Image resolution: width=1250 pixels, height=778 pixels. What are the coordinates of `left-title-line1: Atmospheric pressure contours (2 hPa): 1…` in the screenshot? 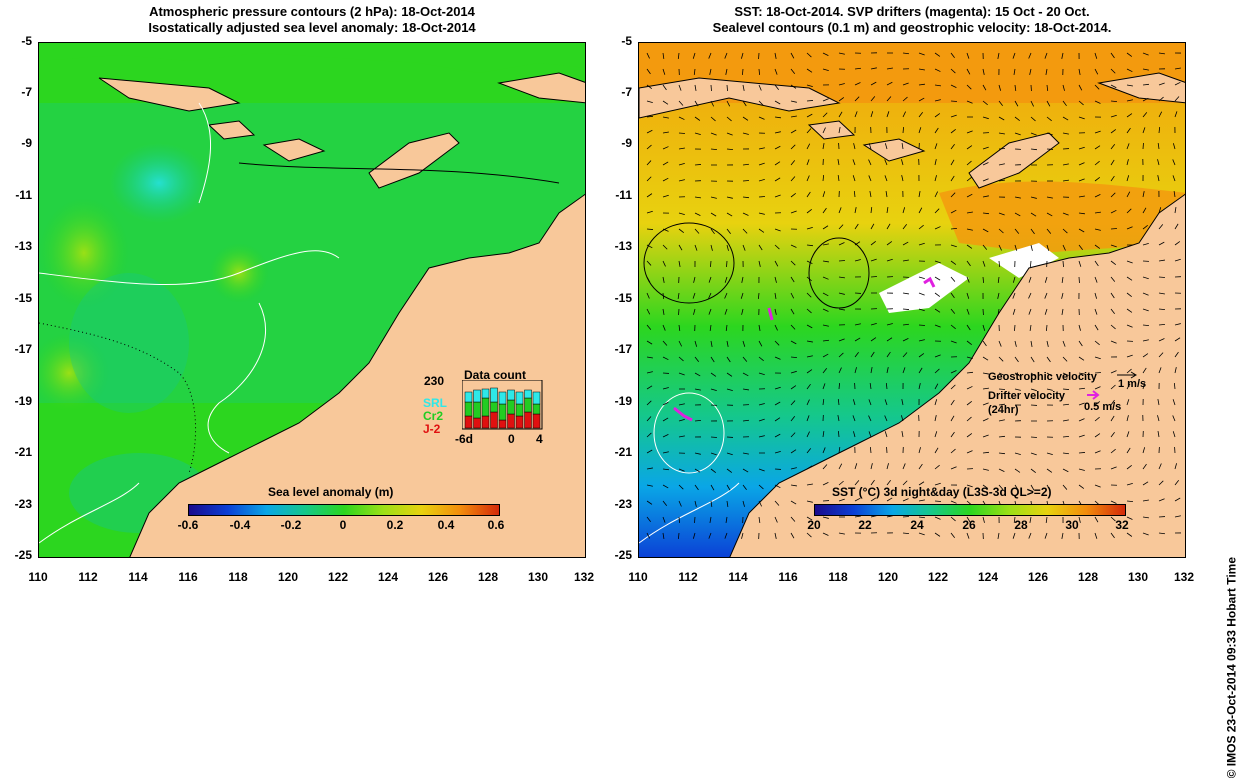 It's located at (312, 12).